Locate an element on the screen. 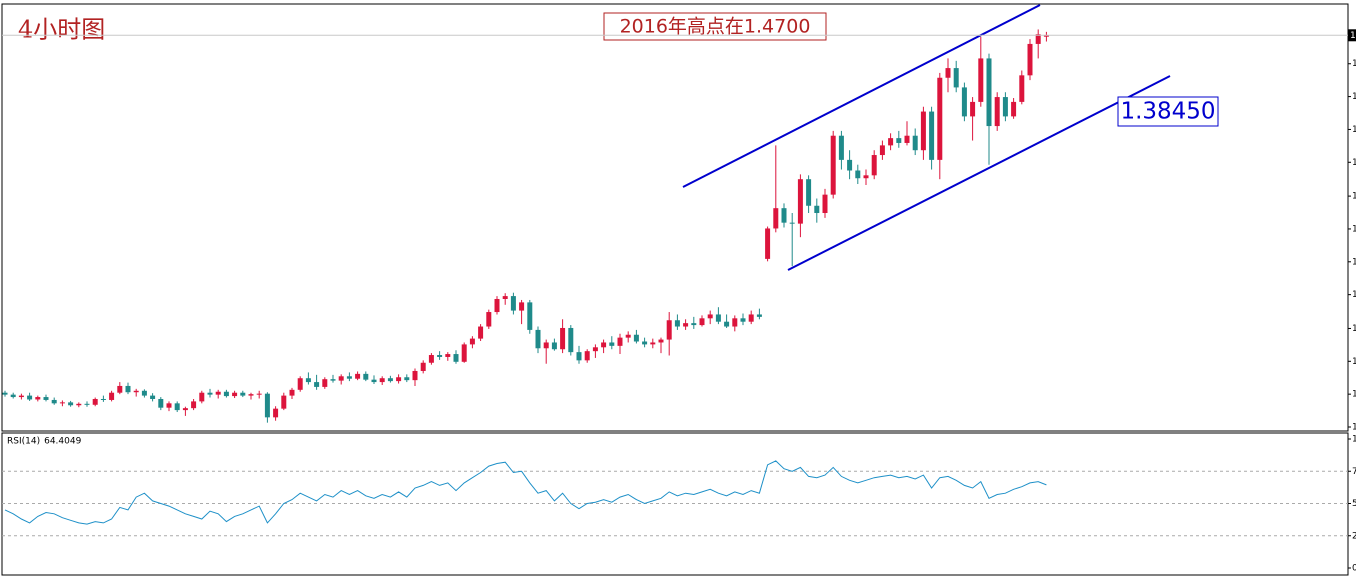 This screenshot has height=578, width=1356. y-tick-label: 1.35290 is located at coordinates (1354, 262).